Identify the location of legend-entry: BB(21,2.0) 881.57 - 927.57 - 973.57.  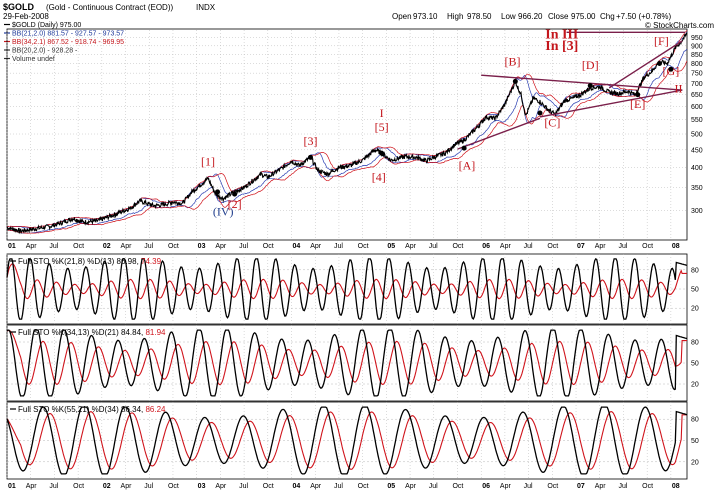
(68, 34).